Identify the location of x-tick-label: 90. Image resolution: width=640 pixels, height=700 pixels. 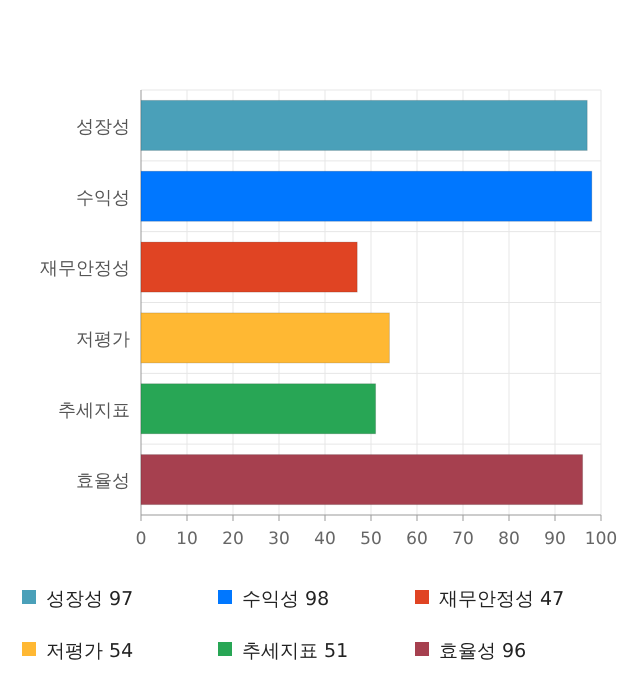
(555, 539).